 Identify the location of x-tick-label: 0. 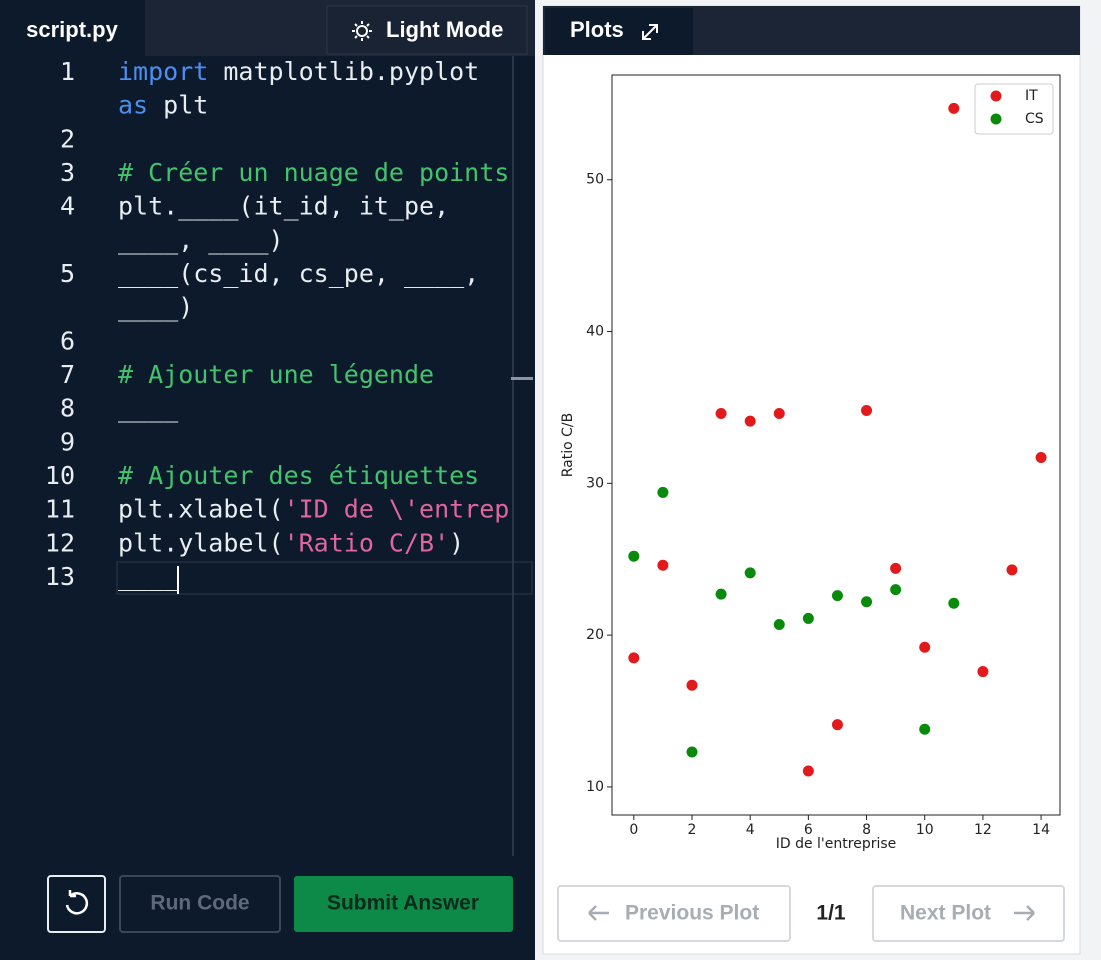
(633, 830).